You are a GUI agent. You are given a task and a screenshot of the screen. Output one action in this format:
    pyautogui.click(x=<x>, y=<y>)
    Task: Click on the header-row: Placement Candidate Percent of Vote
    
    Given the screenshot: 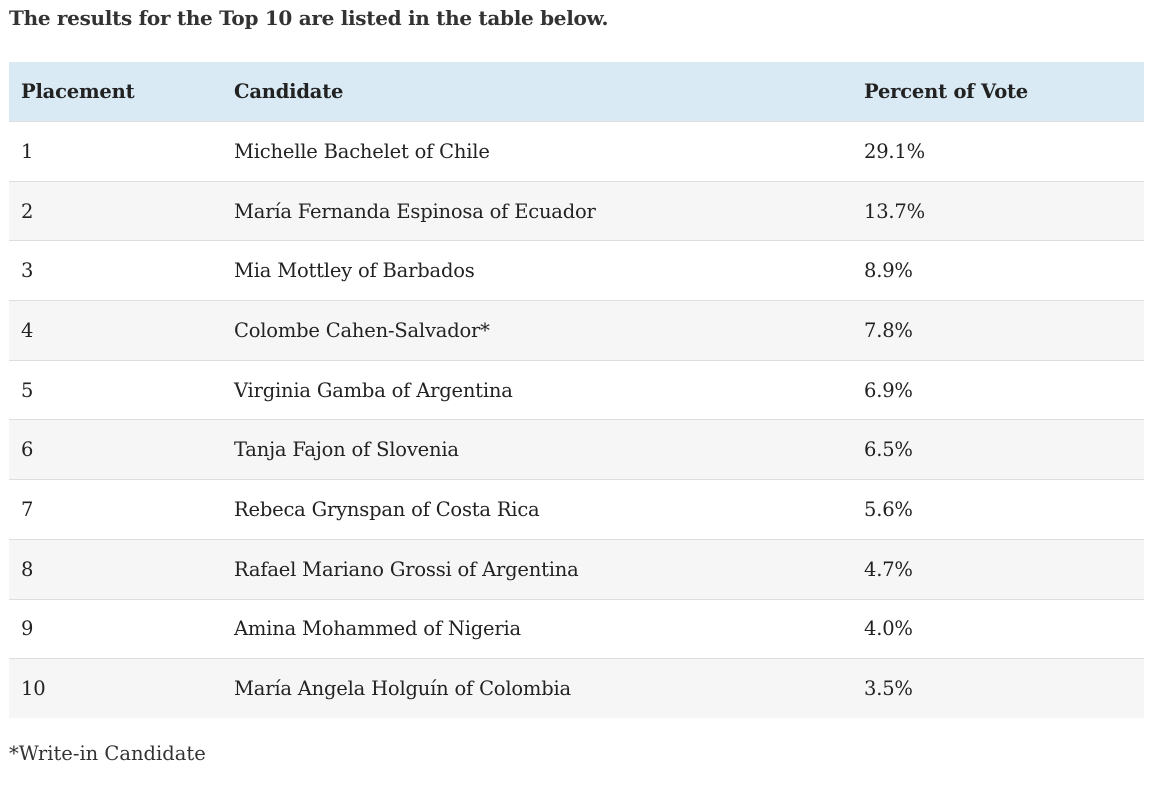 What is the action you would take?
    pyautogui.click(x=576, y=92)
    